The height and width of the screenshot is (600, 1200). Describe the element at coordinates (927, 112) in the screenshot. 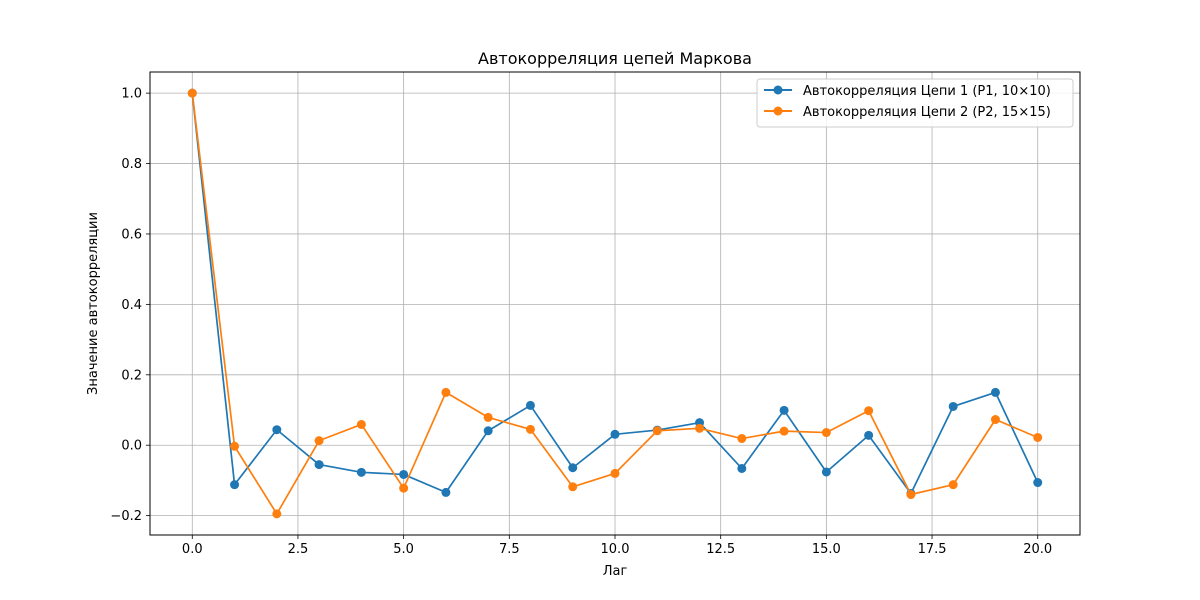

I see `legend-label-chain-2: Автокорреляция Цепи 2 (P2, 15×15)` at that location.